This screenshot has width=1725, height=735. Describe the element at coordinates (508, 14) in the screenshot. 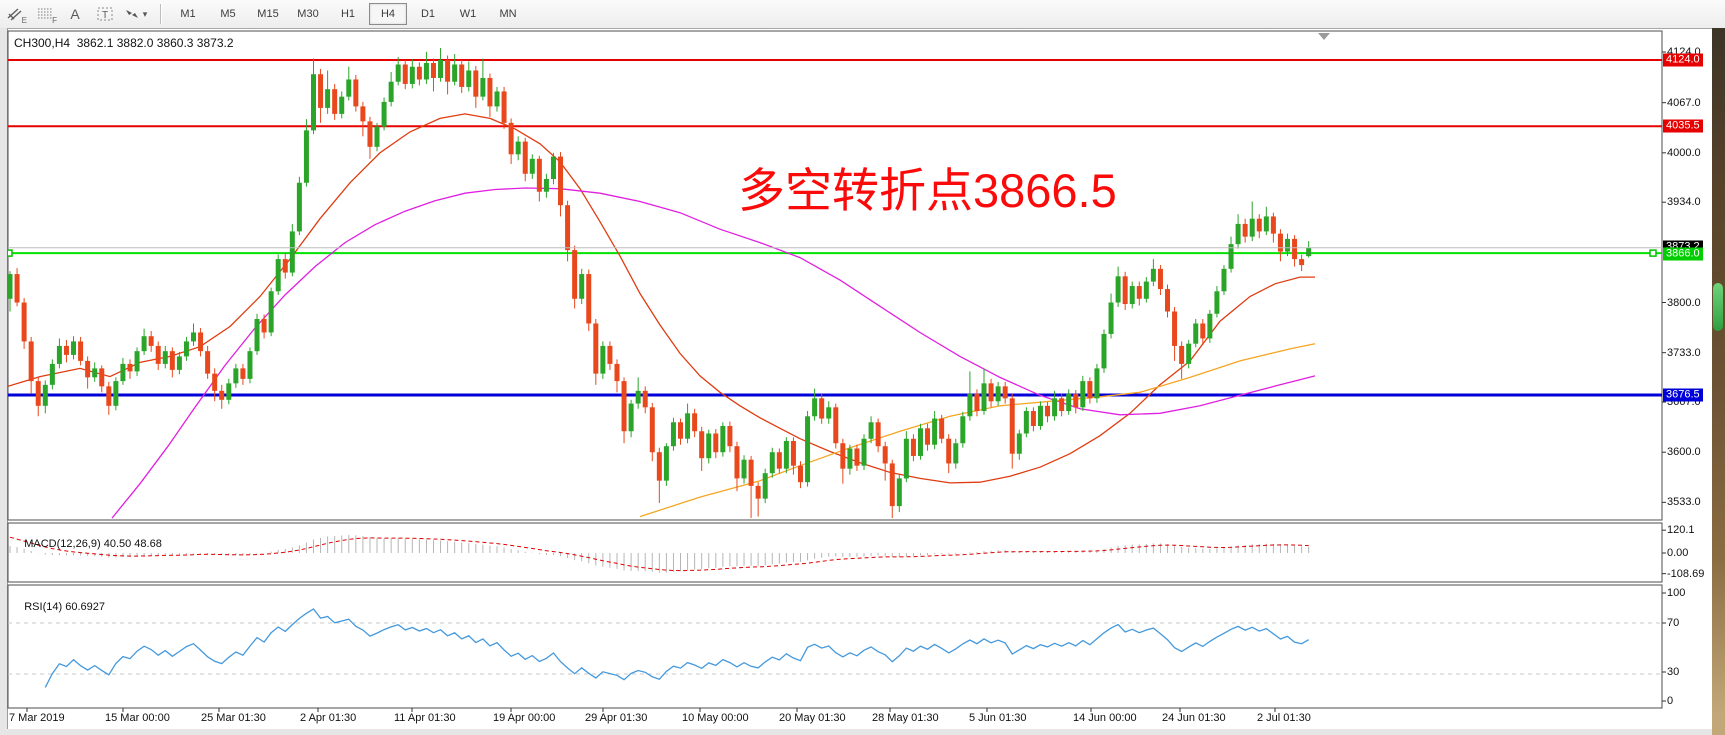

I see `timeframe-button-mn: MN` at that location.